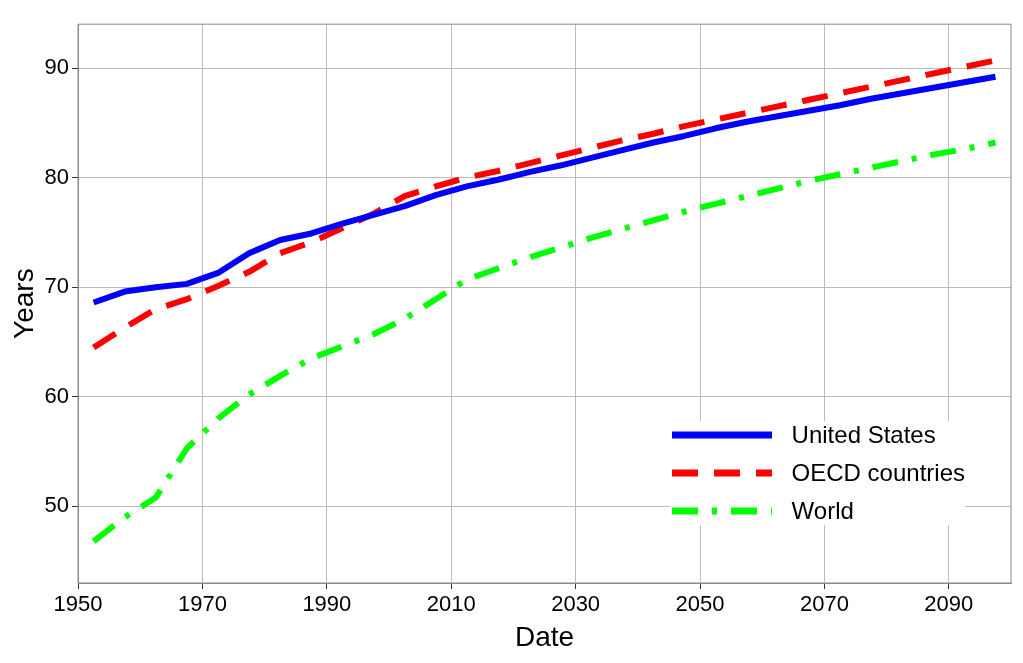 The image size is (1023, 663). Describe the element at coordinates (57, 395) in the screenshot. I see `y-tick-label: 60` at that location.